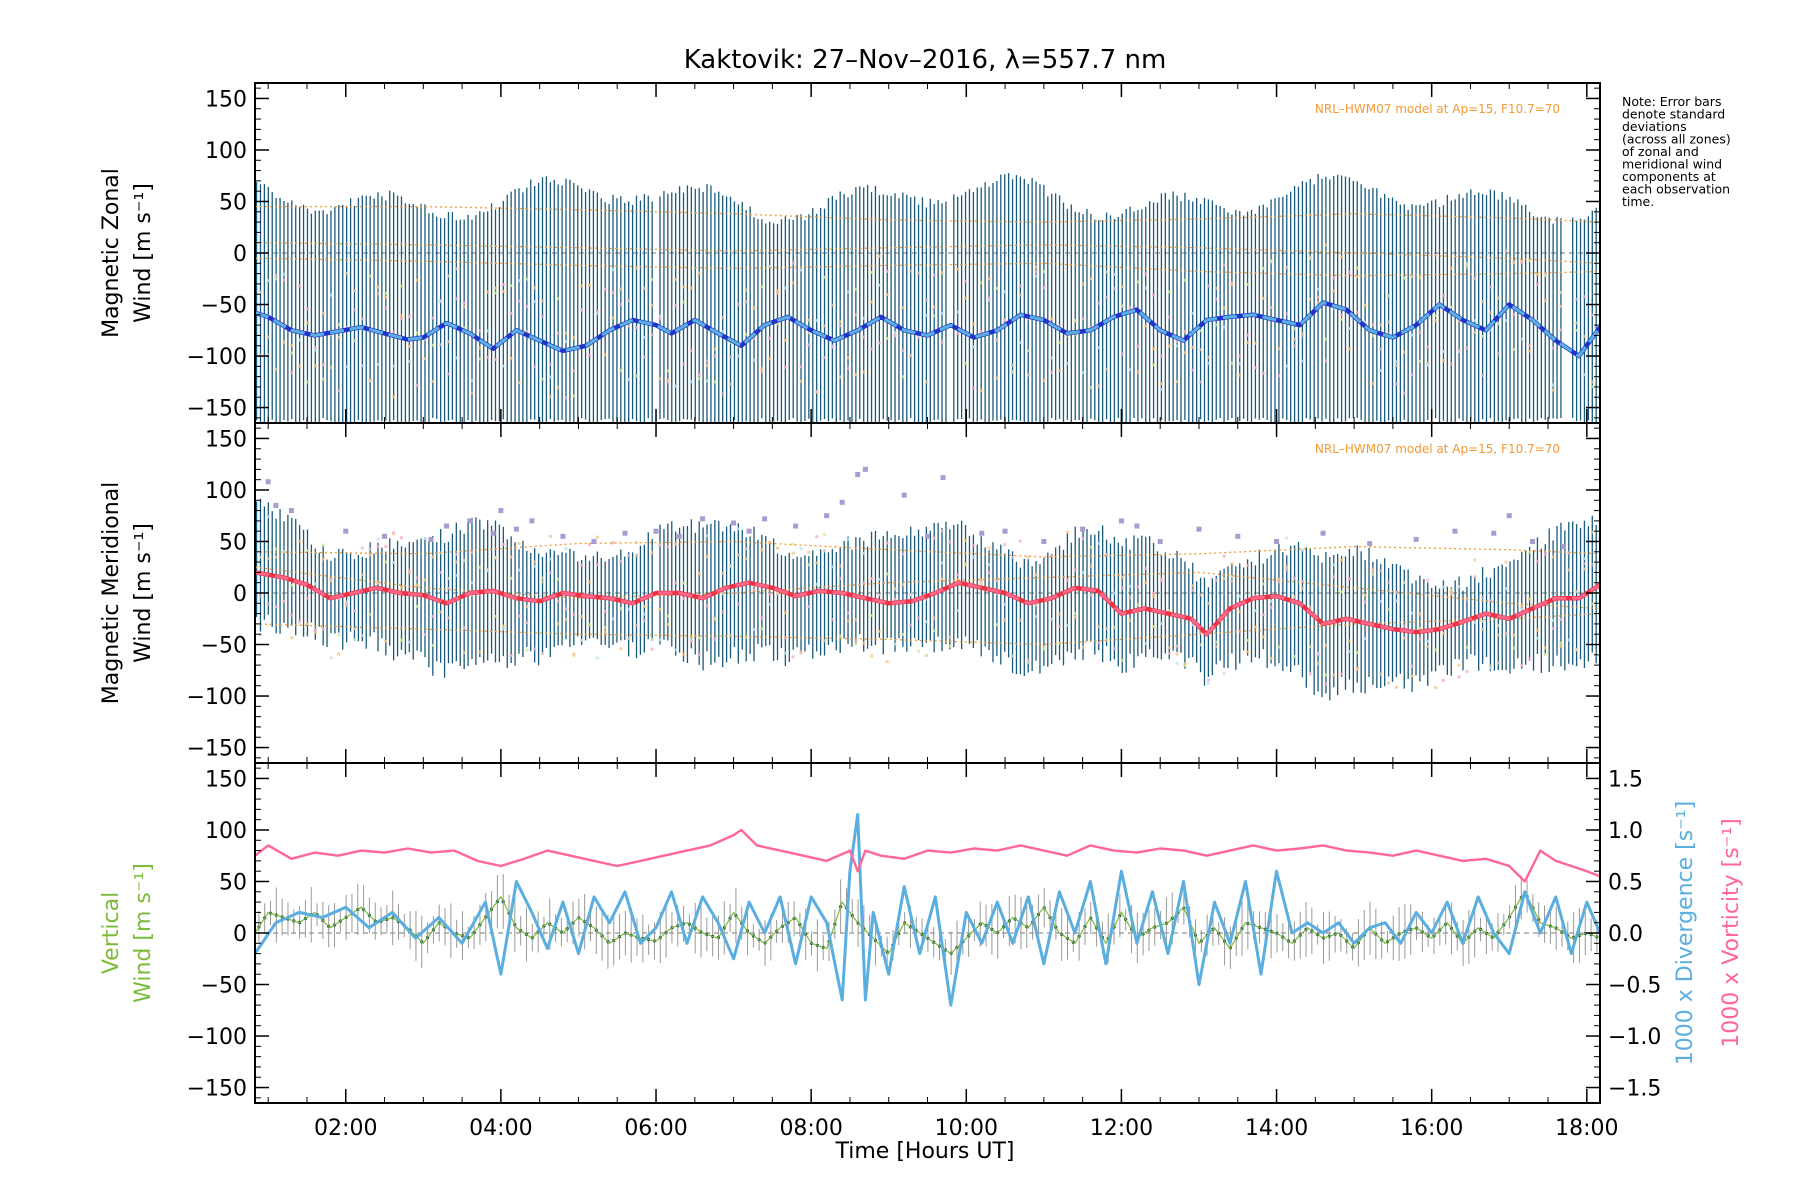 This screenshot has height=1200, width=1800. What do you see at coordinates (1672, 164) in the screenshot?
I see `note-line: meridional wind` at bounding box center [1672, 164].